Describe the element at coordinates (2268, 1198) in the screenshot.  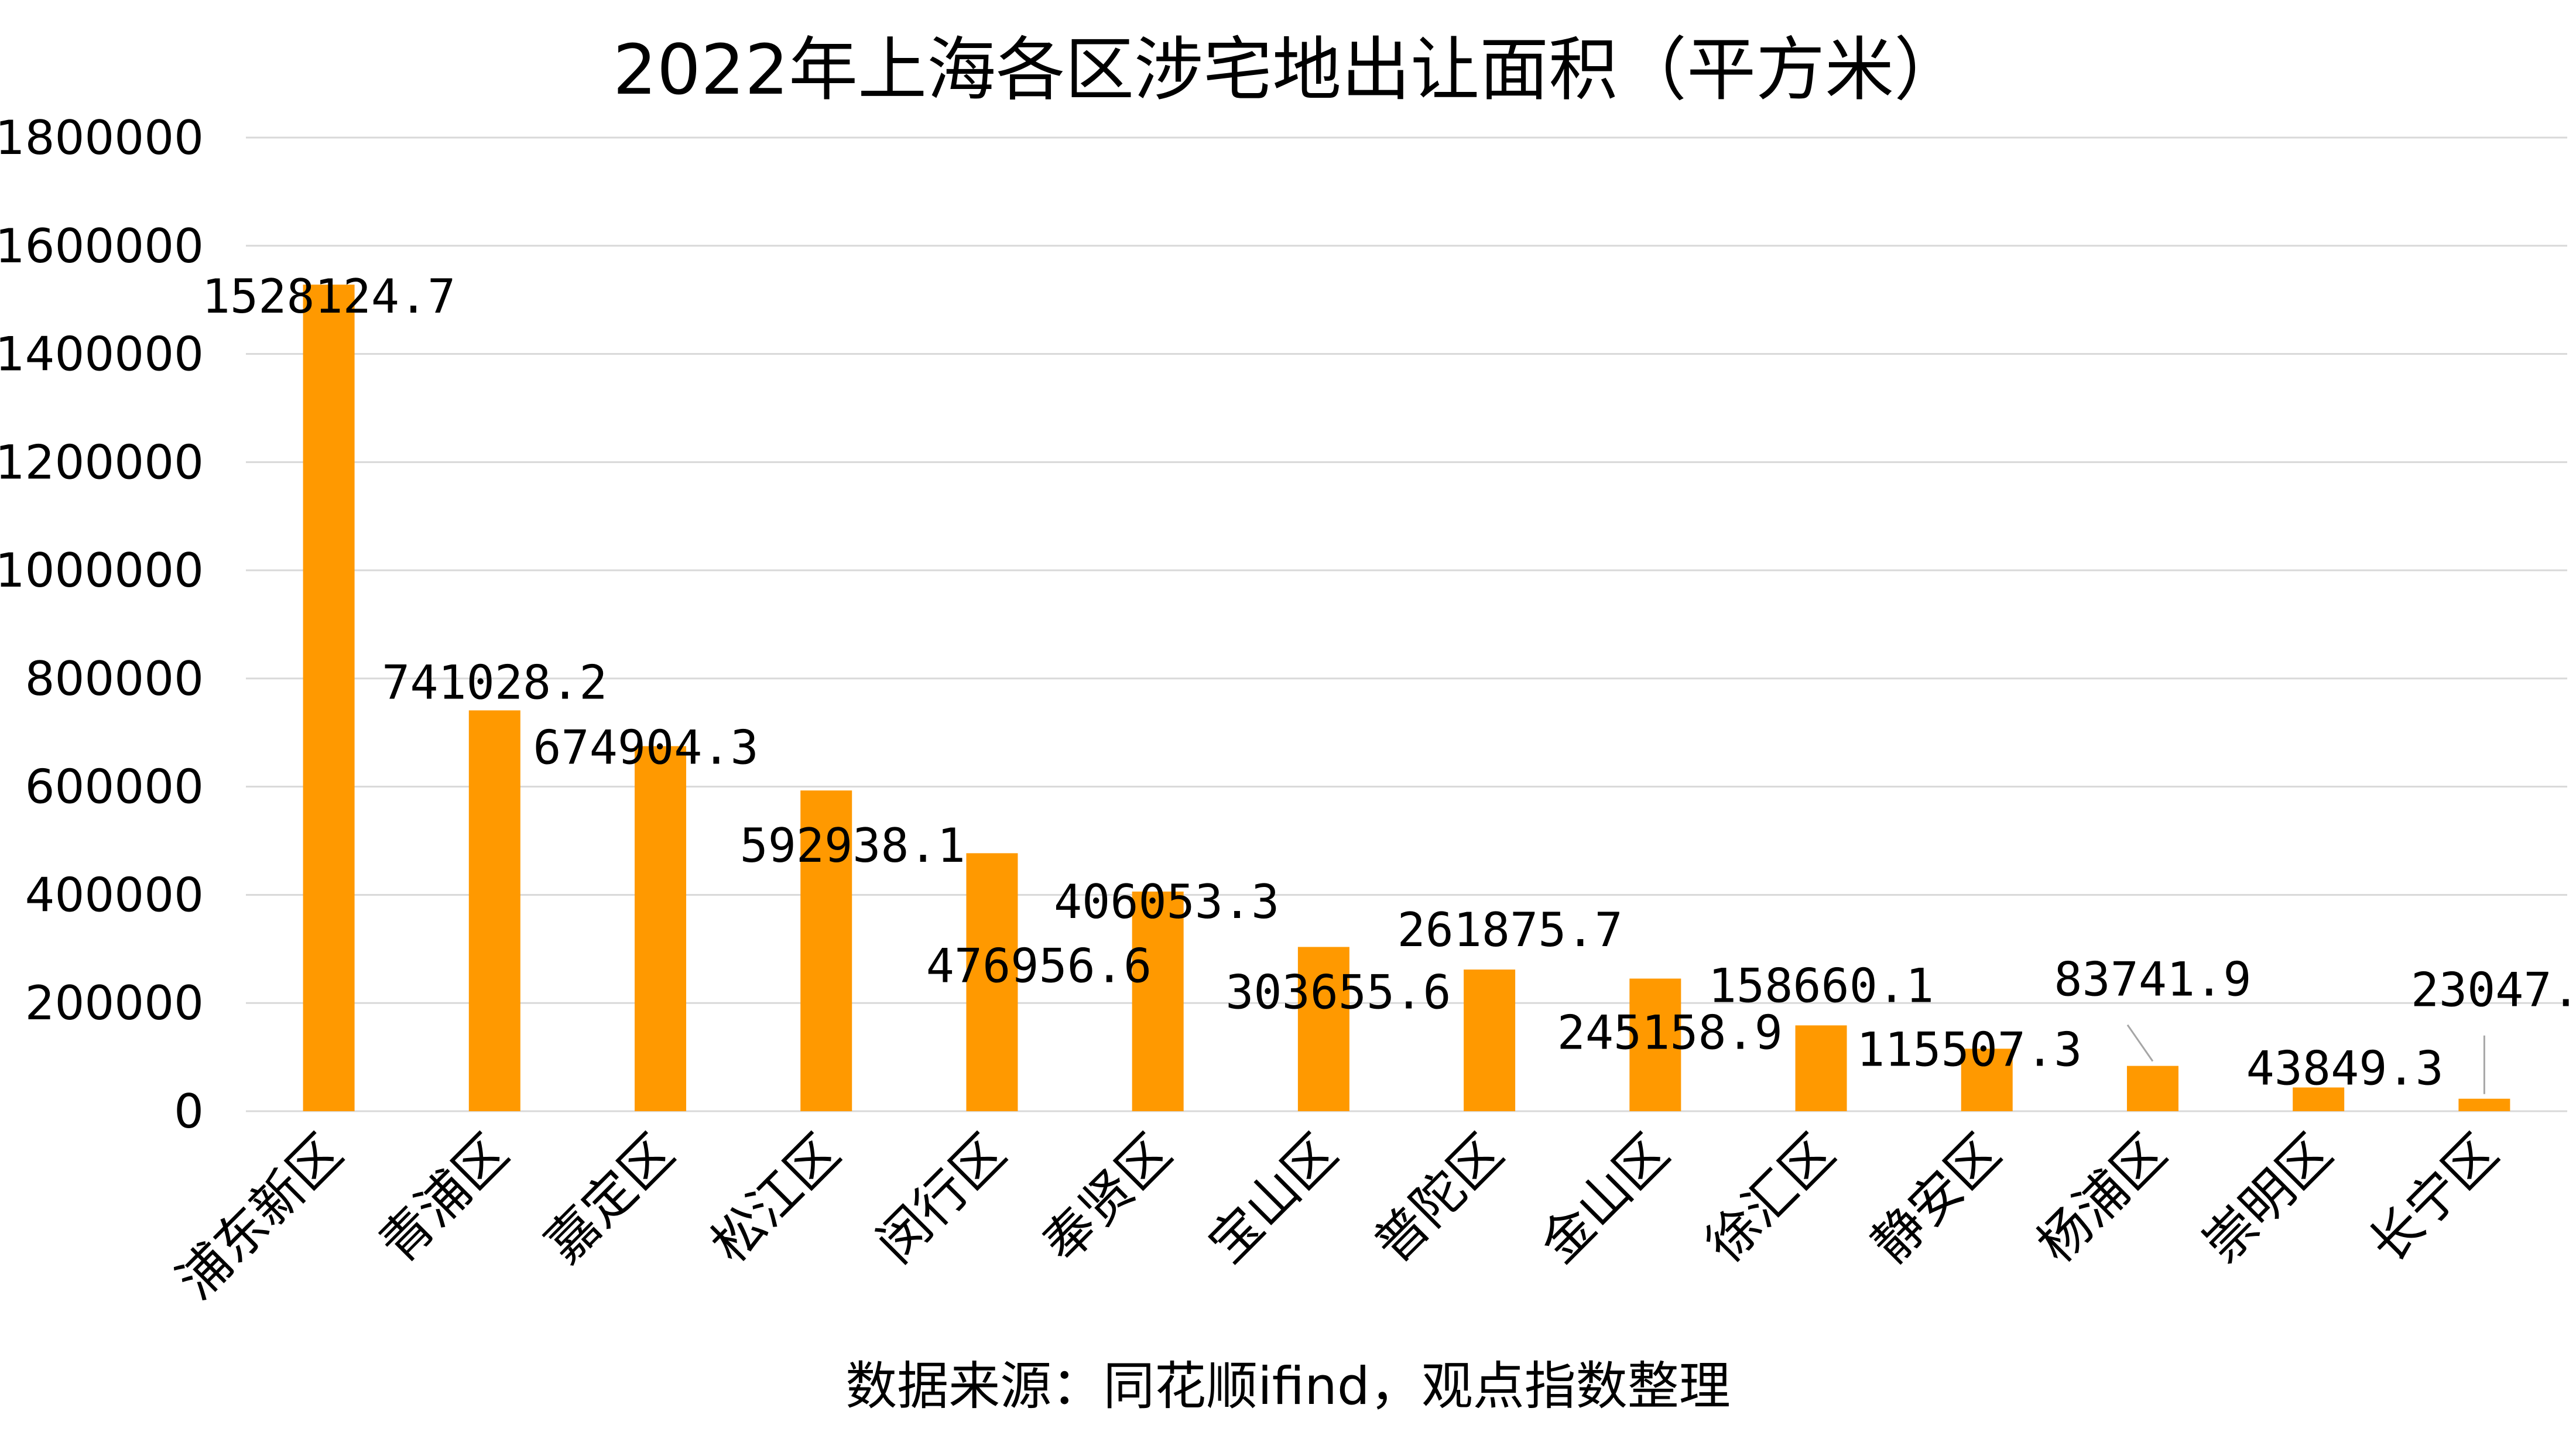
I see `x-tick-label: 崇明区` at that location.